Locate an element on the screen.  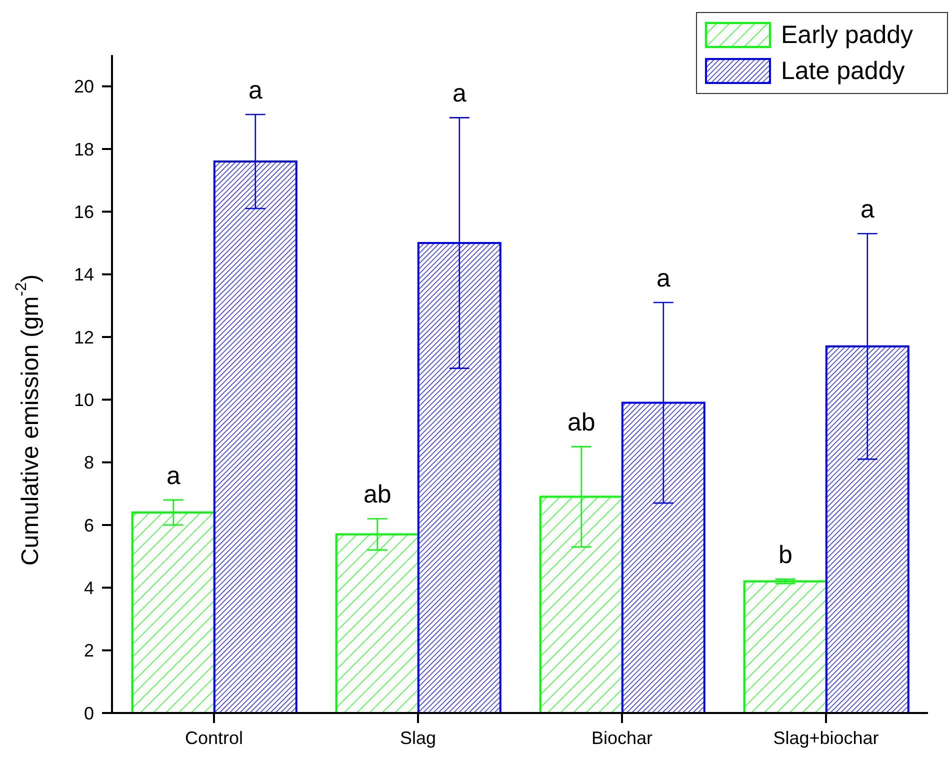
y-tick-label: 16 is located at coordinates (84, 212).